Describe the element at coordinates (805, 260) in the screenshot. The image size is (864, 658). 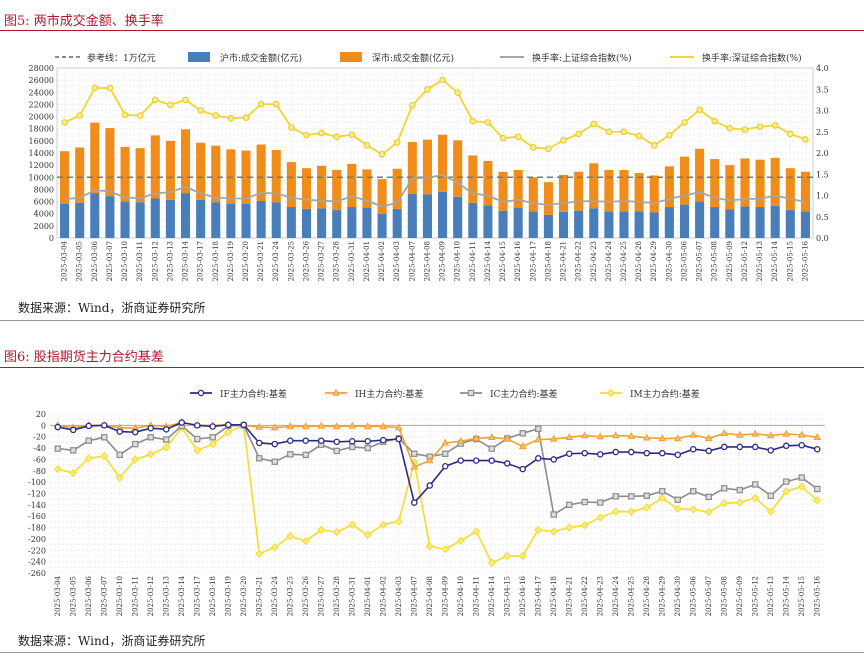
I see `x-tick-label: 2025-05-16` at that location.